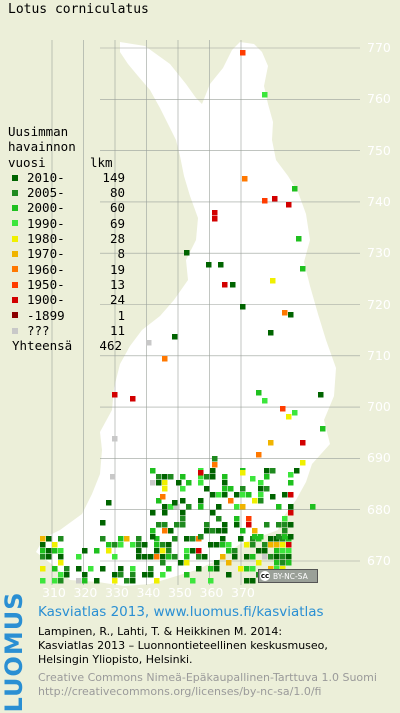 The width and height of the screenshot is (400, 713). I want to click on legend-count-header: lkm, so click(101, 162).